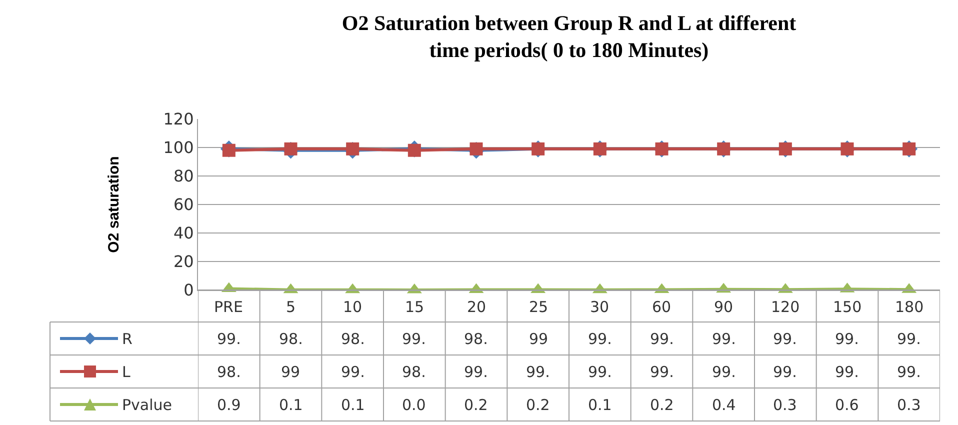  What do you see at coordinates (662, 307) in the screenshot?
I see `x-tick-label: 60` at bounding box center [662, 307].